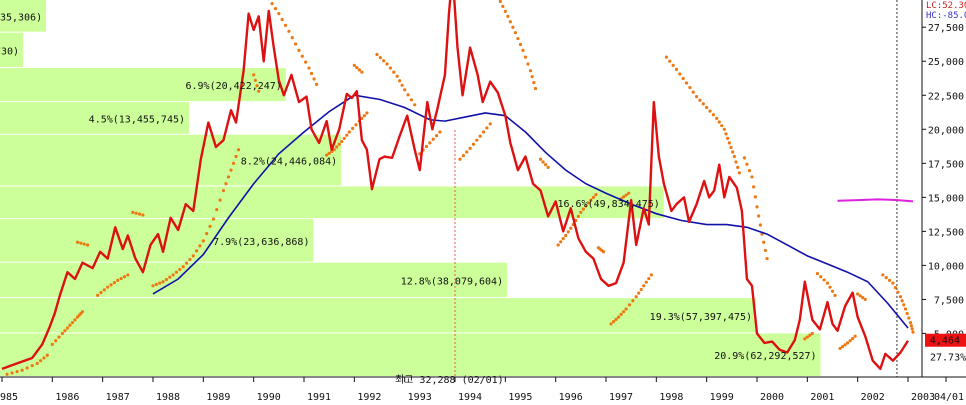 The image size is (966, 405). Describe the element at coordinates (571, 397) in the screenshot. I see `x-tick-label: 1996` at that location.